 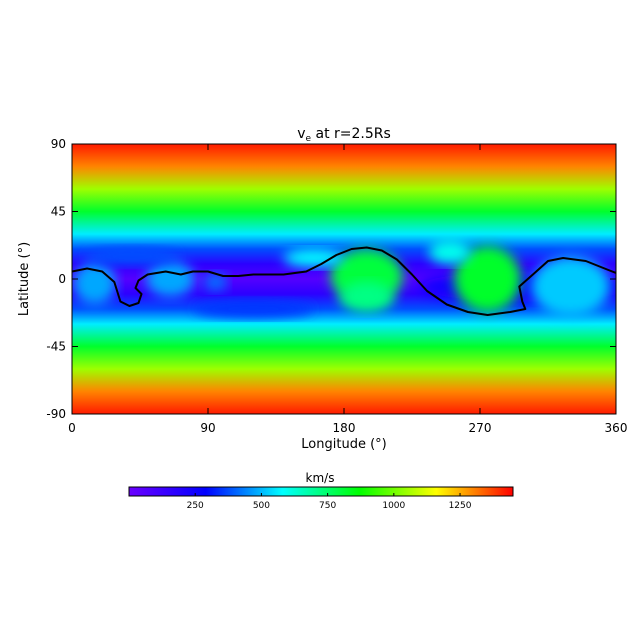 I want to click on x-tick-label: 360, so click(x=616, y=428).